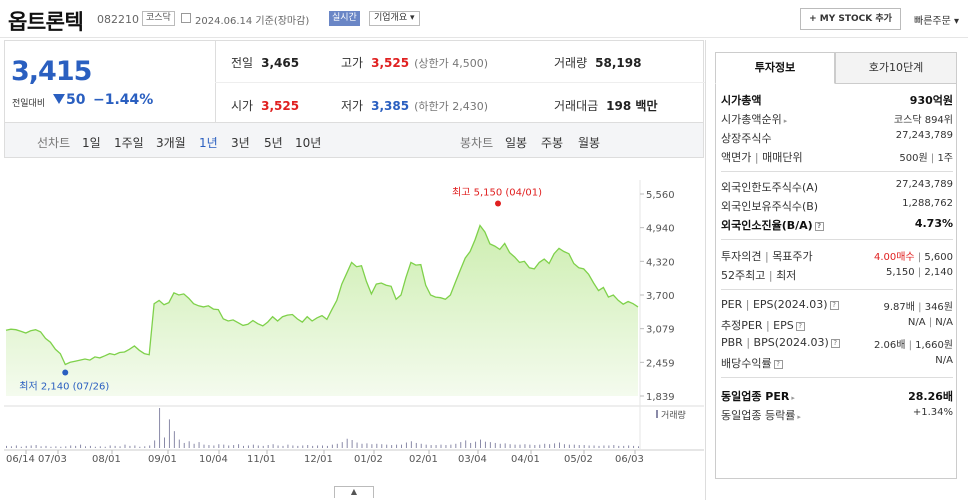 This screenshot has width=968, height=500. What do you see at coordinates (213, 459) in the screenshot?
I see `x-tick-label: 10/04` at bounding box center [213, 459].